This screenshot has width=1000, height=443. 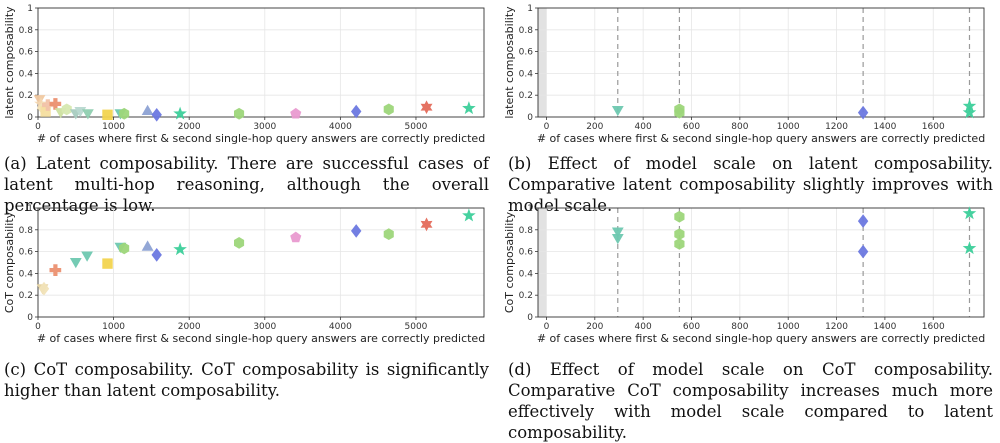 I want to click on chart-d-point-star, so click(x=969, y=248).